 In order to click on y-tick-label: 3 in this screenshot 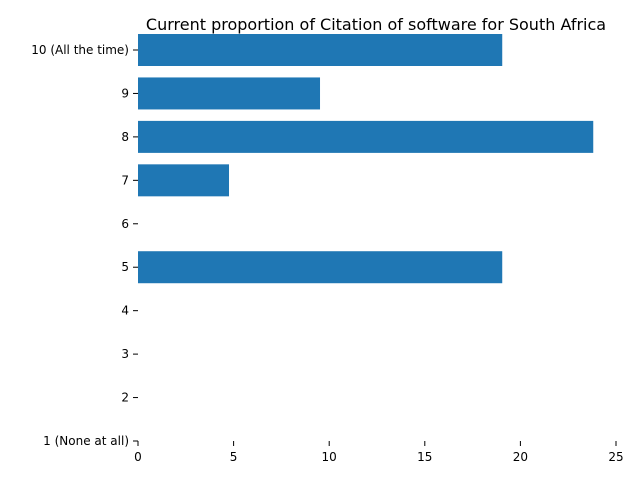, I will do `click(125, 354)`.